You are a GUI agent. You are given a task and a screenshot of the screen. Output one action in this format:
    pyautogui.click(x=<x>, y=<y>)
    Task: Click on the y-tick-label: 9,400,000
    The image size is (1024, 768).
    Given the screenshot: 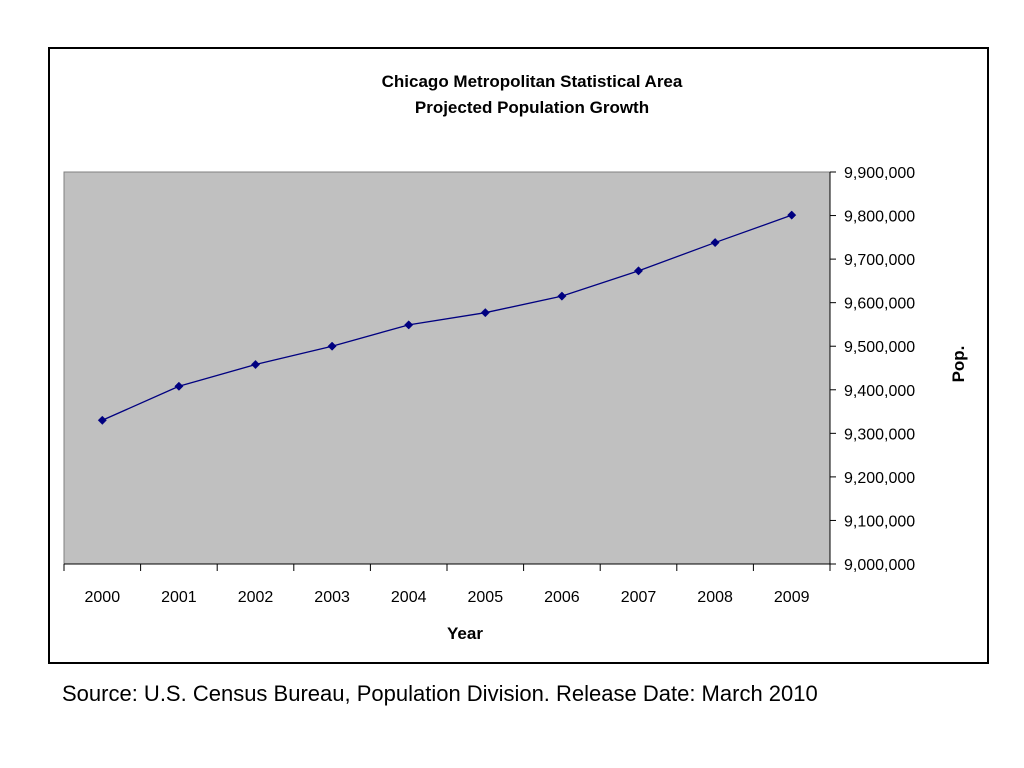 What is the action you would take?
    pyautogui.click(x=879, y=391)
    